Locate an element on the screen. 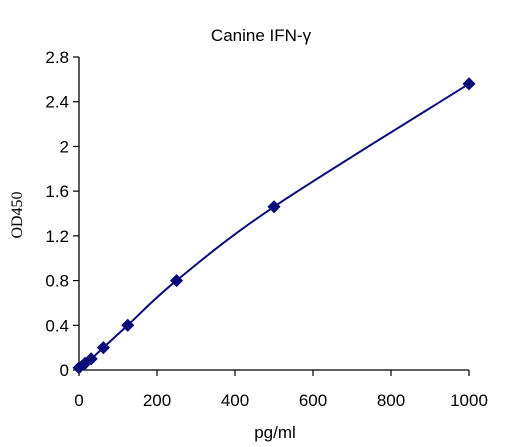 The height and width of the screenshot is (447, 511). y-tick-label: 0.4 is located at coordinates (57, 325).